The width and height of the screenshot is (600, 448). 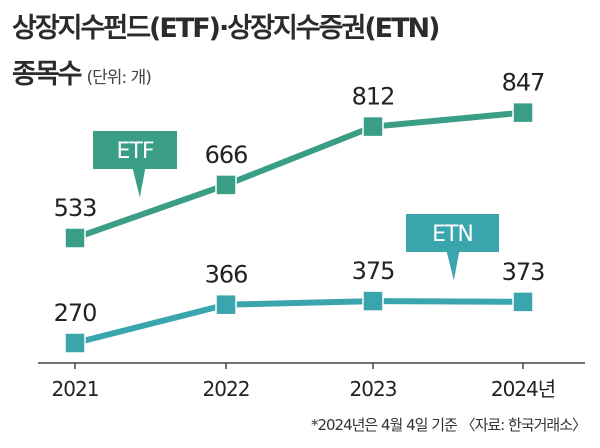 What do you see at coordinates (373, 97) in the screenshot?
I see `data-label-etf-2: 812` at bounding box center [373, 97].